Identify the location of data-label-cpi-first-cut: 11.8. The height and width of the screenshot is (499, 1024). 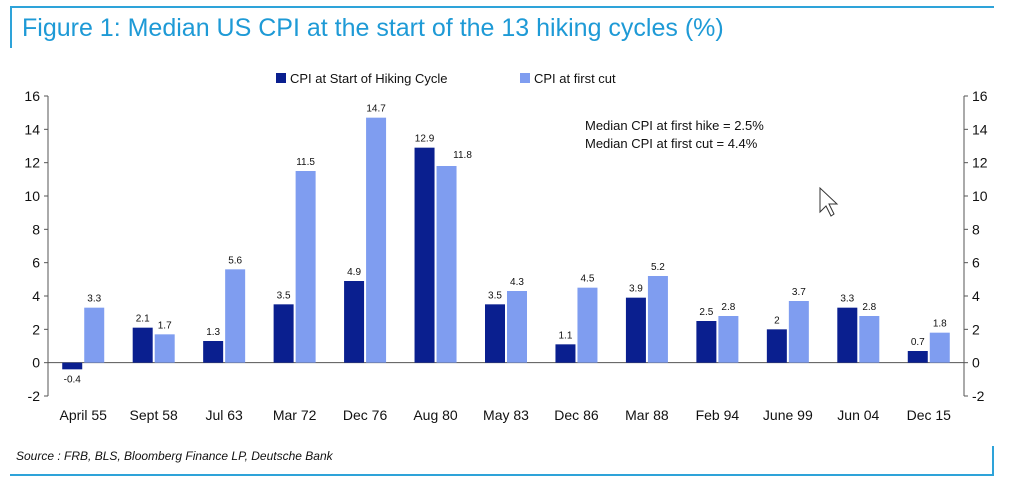
(462, 155).